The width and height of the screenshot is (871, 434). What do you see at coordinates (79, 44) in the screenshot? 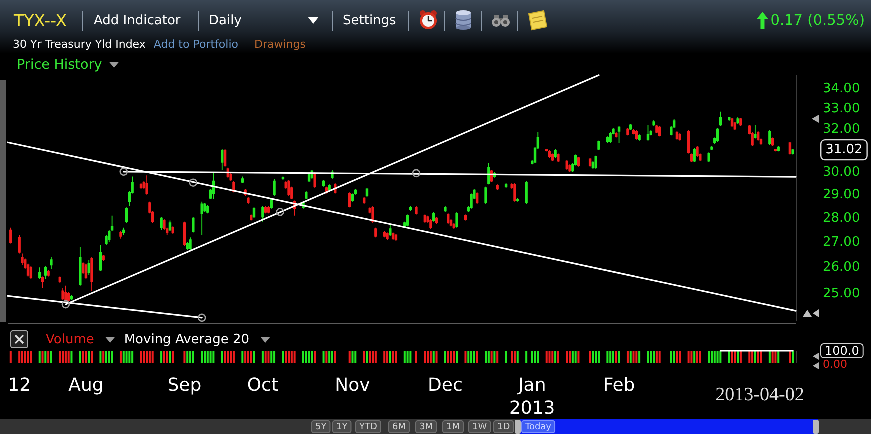
I see `chart-subtitle: 30 Yr Treasury Yld Index` at bounding box center [79, 44].